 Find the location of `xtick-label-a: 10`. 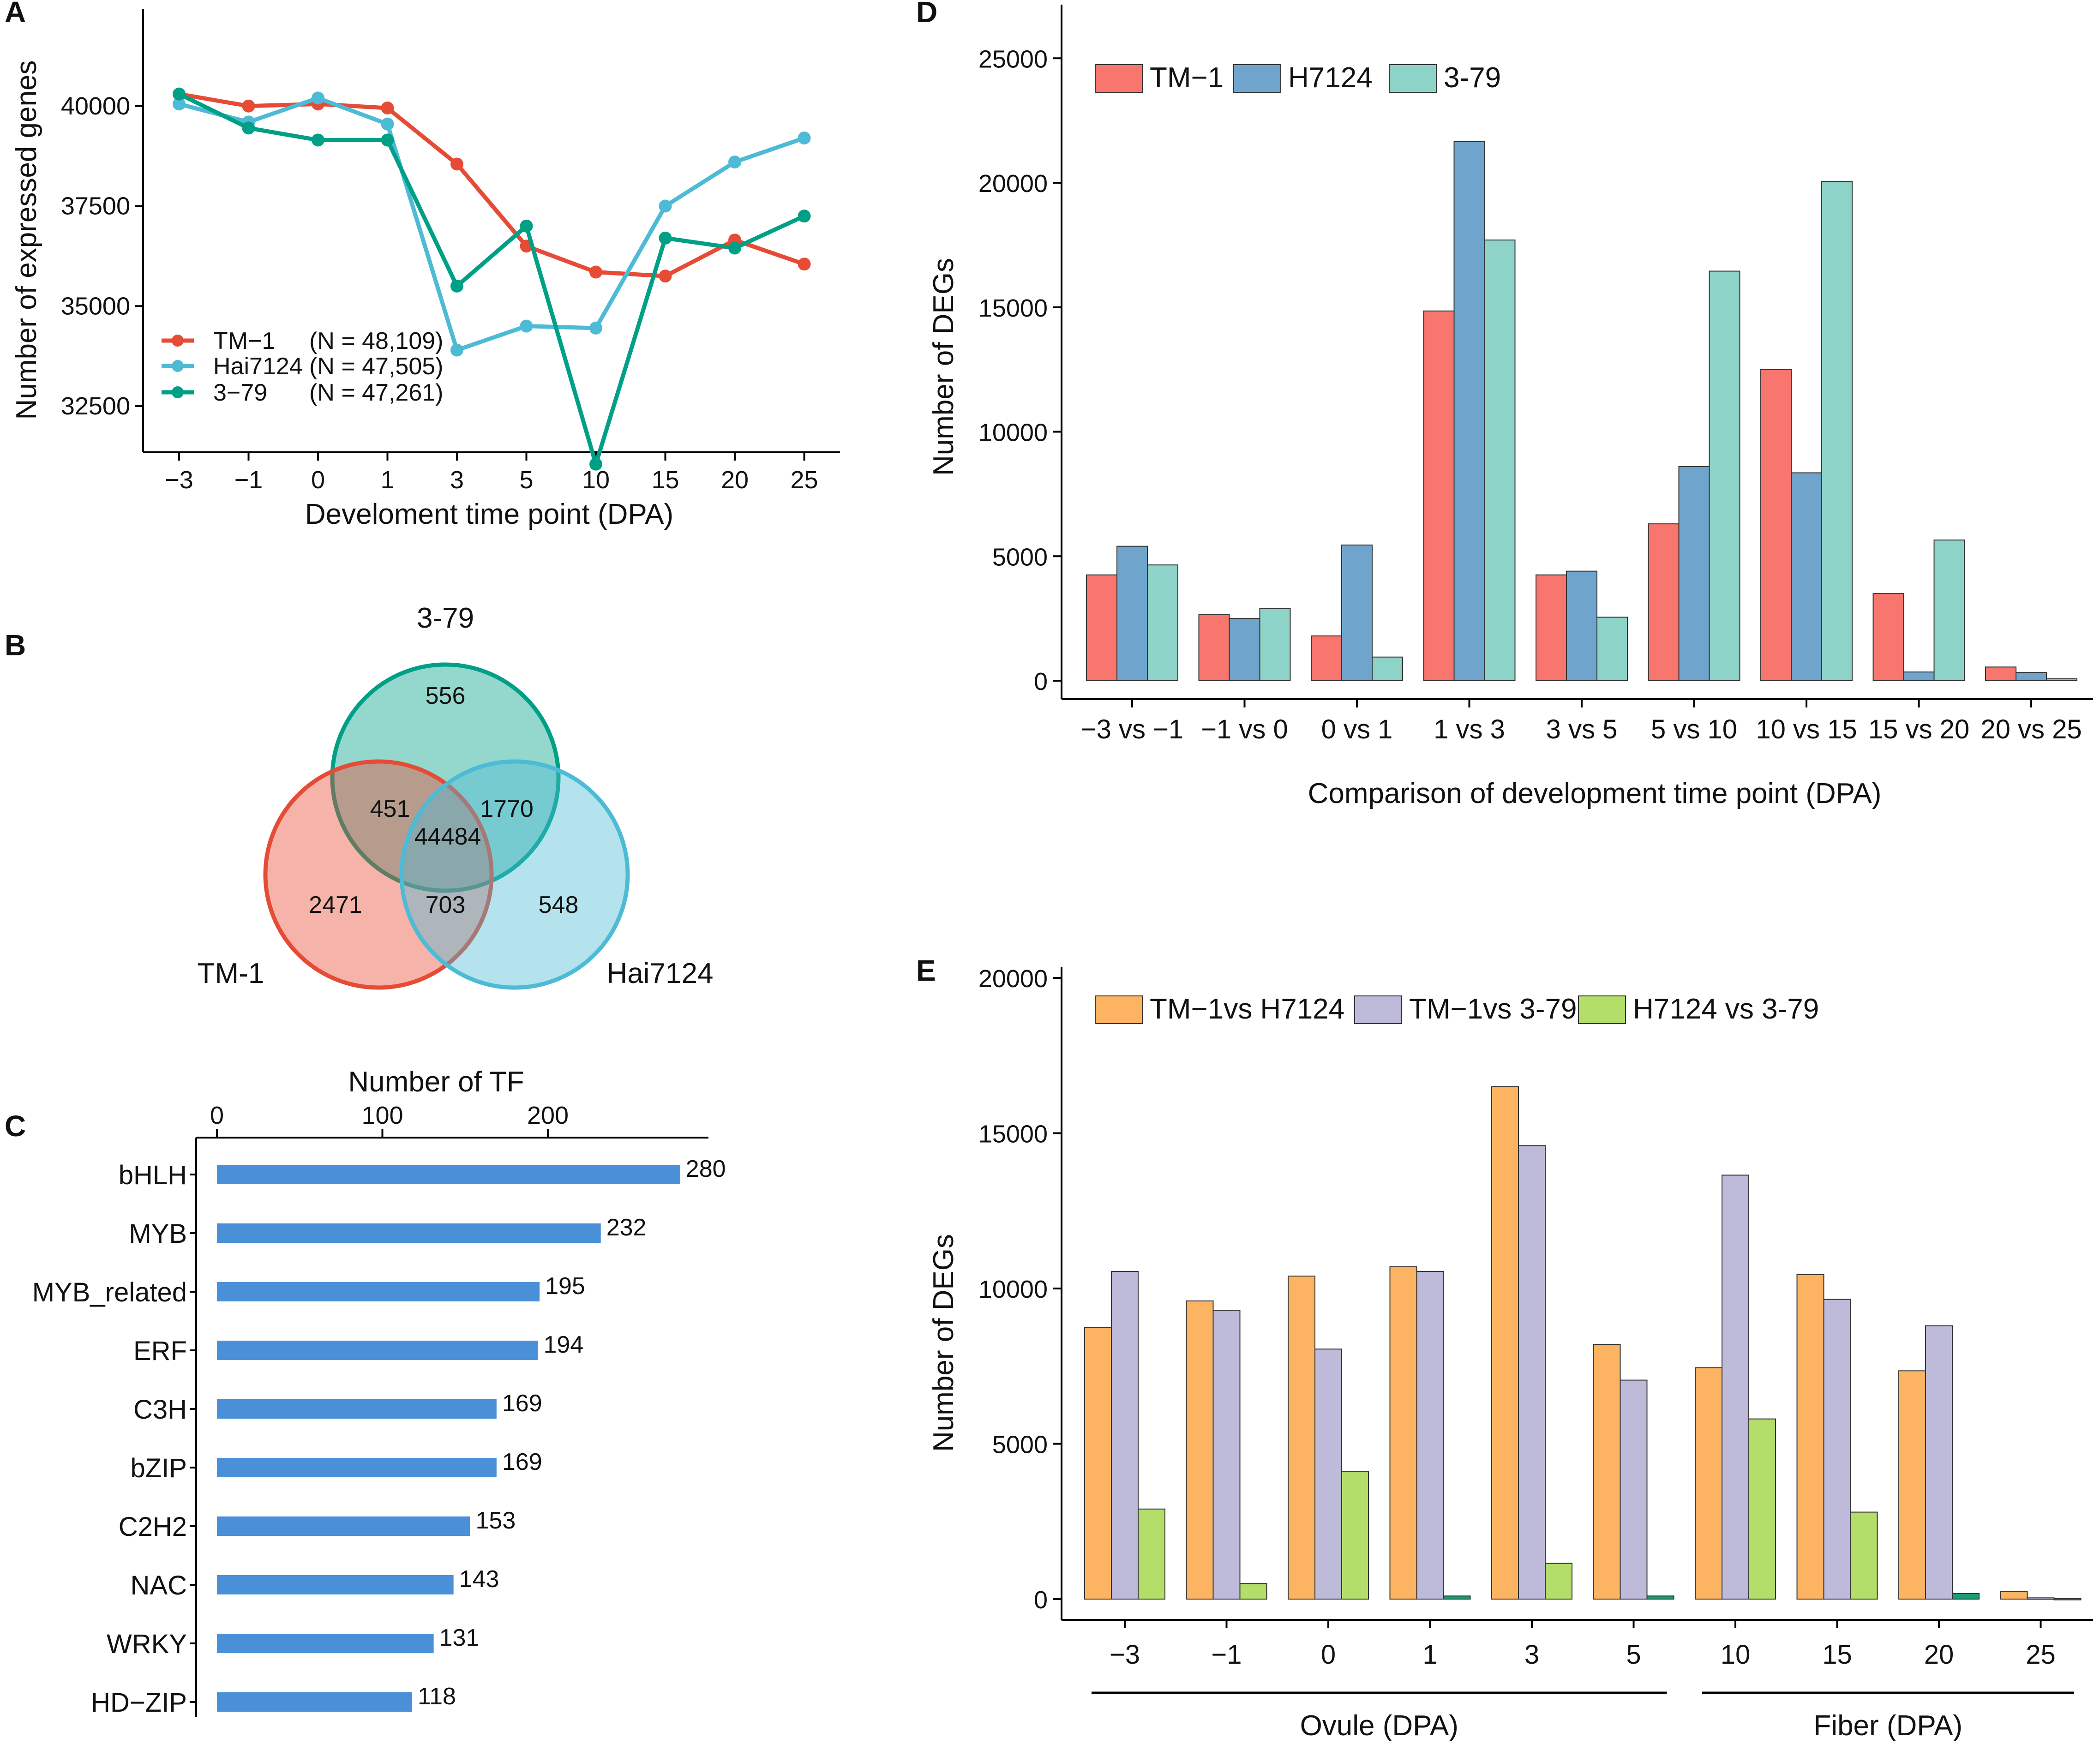

xtick-label-a: 10 is located at coordinates (596, 480).